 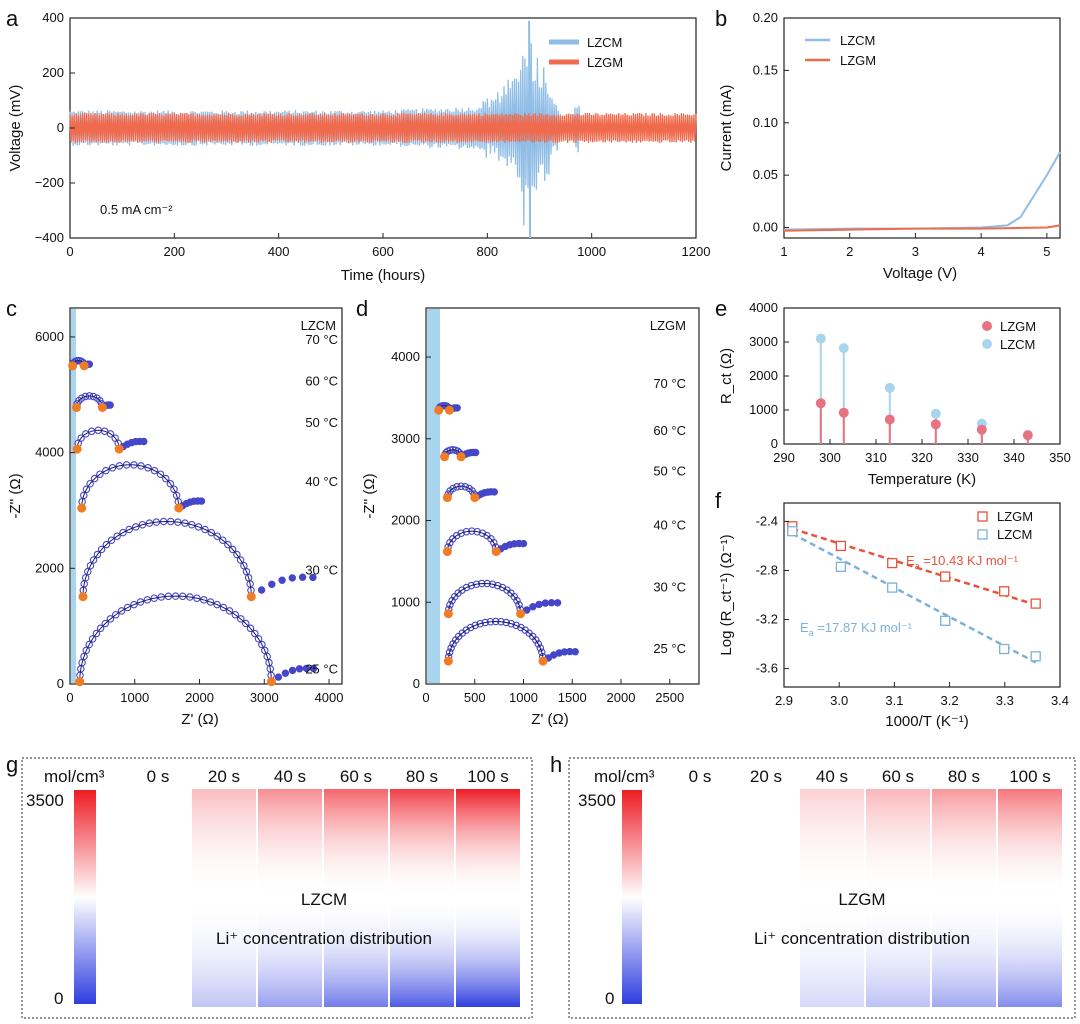 What do you see at coordinates (721, 308) in the screenshot?
I see `panel-label-e: e` at bounding box center [721, 308].